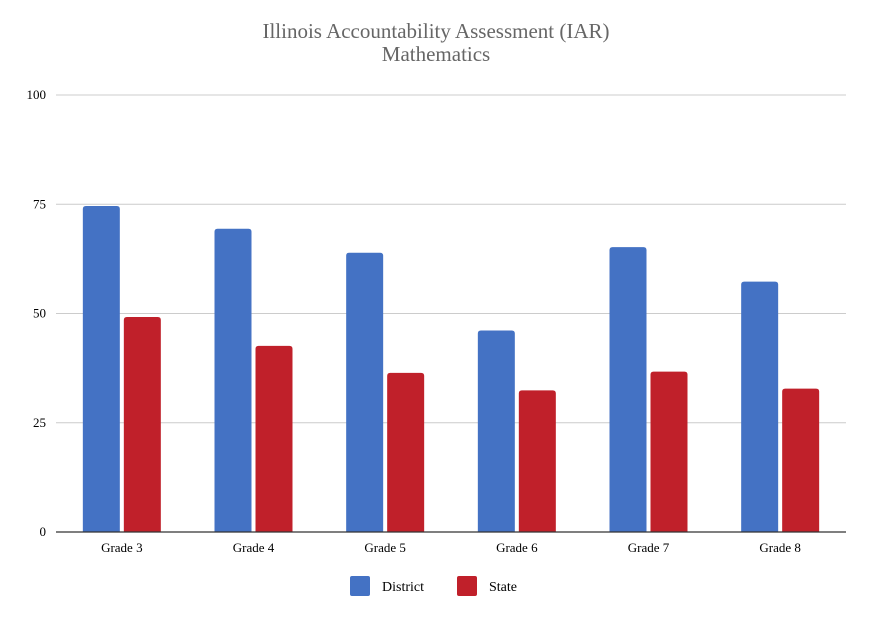 This screenshot has width=876, height=628. Describe the element at coordinates (436, 54) in the screenshot. I see `chart-title-line-2: Mathematics` at that location.